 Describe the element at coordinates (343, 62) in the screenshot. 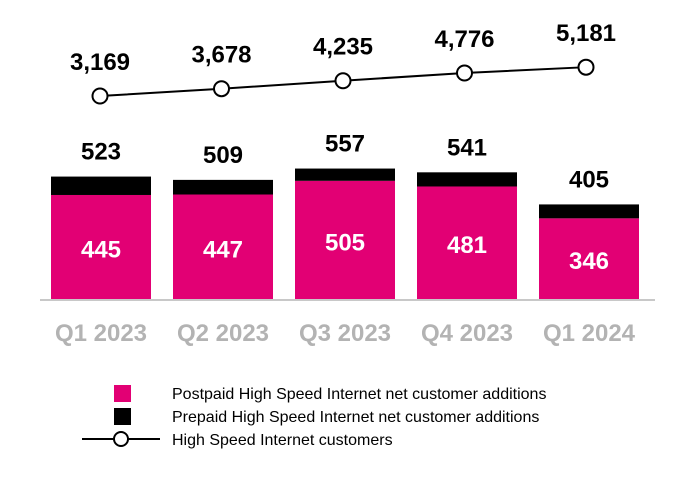

I see `hsi-customers-line-group: 3,169 3,678 4,235 4,776 5,181` at that location.